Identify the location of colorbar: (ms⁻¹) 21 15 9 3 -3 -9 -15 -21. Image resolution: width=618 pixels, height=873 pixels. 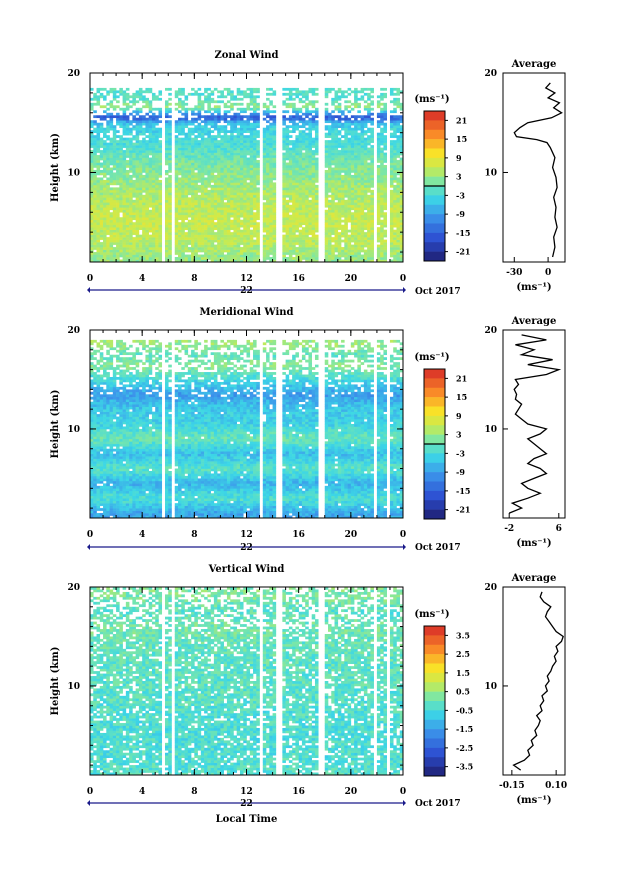
(442, 178).